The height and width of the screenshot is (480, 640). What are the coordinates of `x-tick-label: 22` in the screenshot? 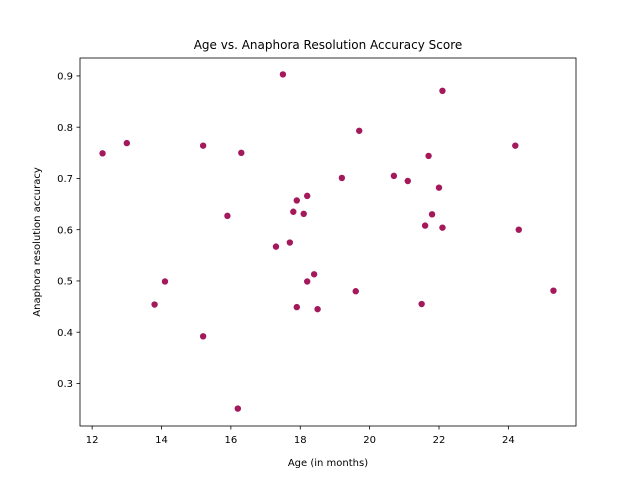 It's located at (439, 440).